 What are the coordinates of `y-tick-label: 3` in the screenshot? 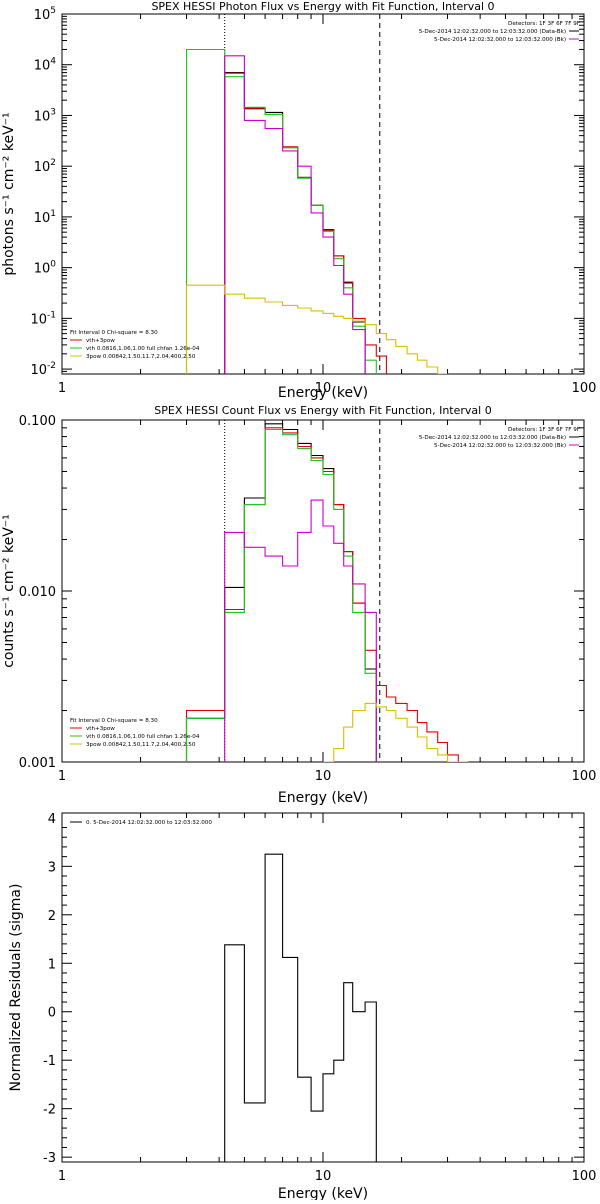 It's located at (52, 867).